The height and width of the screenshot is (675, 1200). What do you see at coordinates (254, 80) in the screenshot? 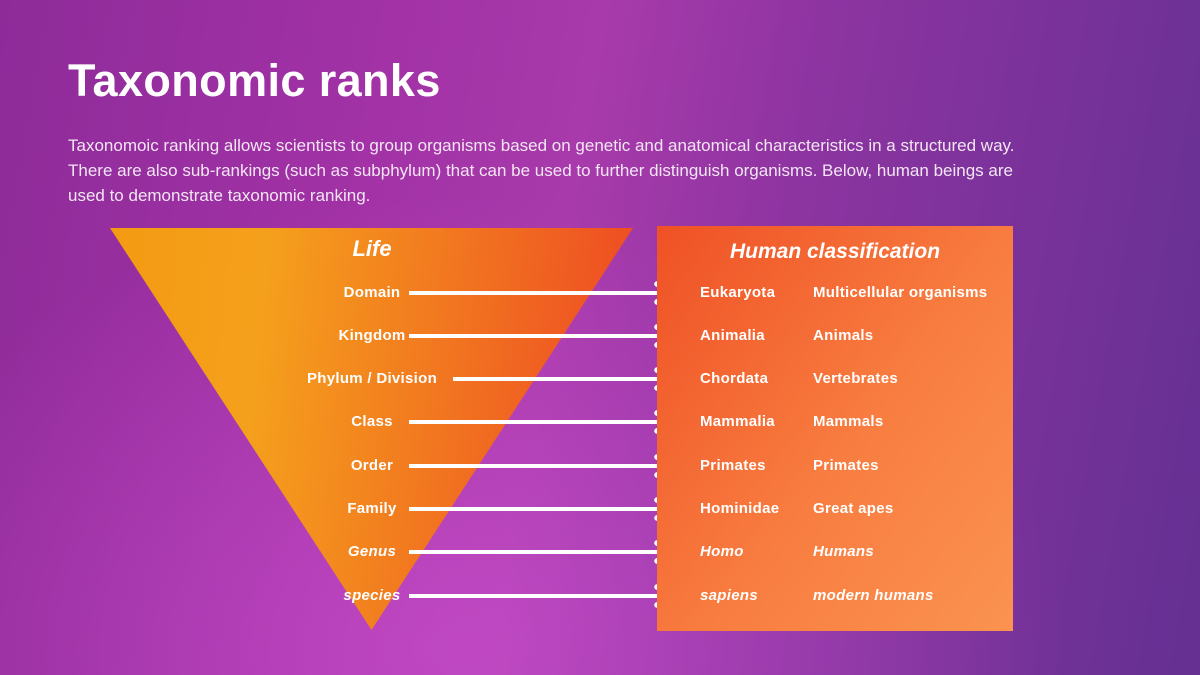
I see `page-title: Taxonomic ranks` at bounding box center [254, 80].